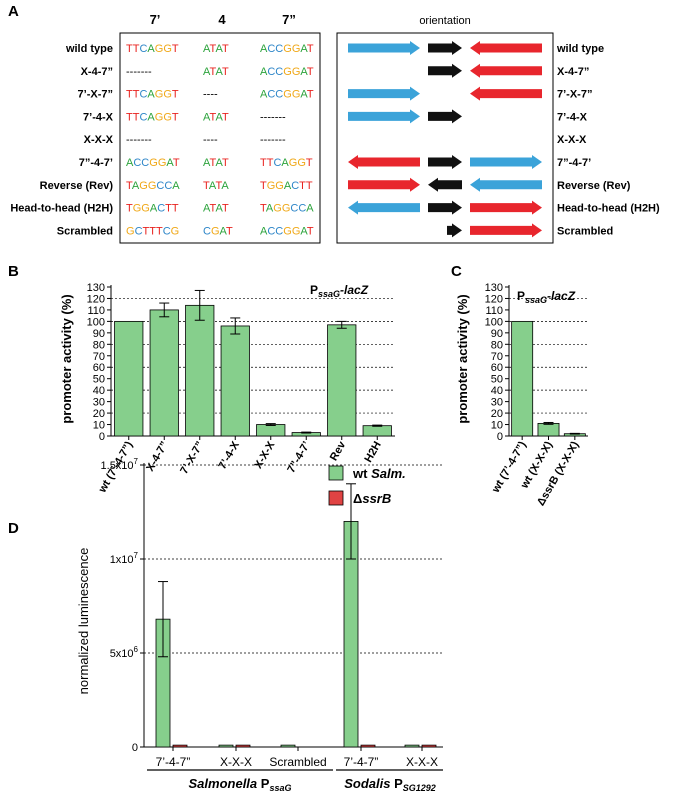 The height and width of the screenshot is (800, 676). Describe the element at coordinates (574, 95) in the screenshot. I see `row-label-right: 7’-X-7”` at that location.